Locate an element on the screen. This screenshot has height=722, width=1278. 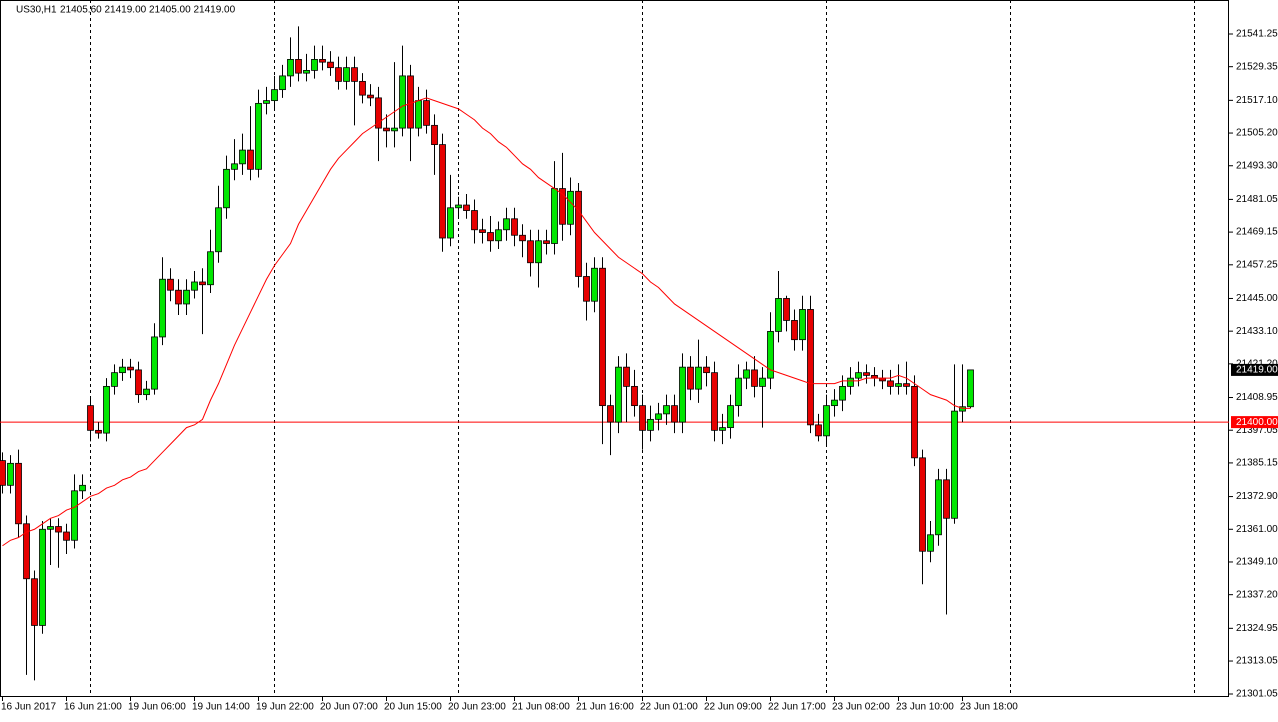
y-tick-label: 21469.15 is located at coordinates (1257, 232).